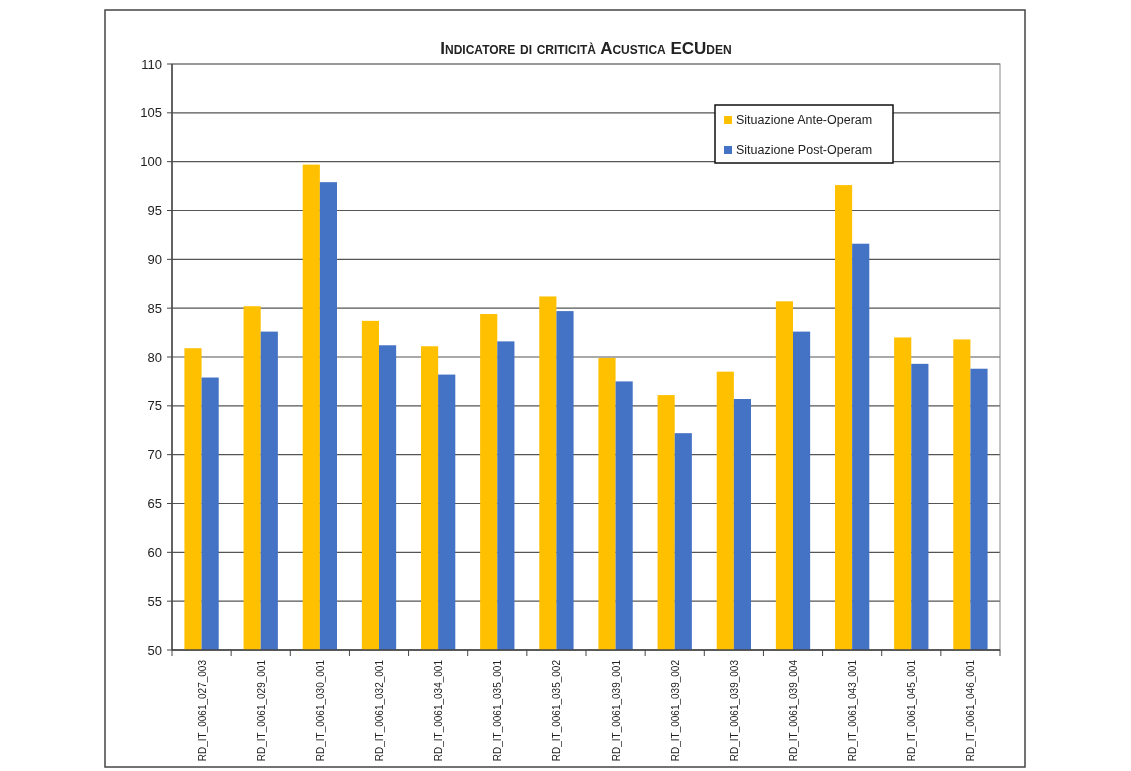  Describe the element at coordinates (154, 504) in the screenshot. I see `y-tick-label: 65` at that location.